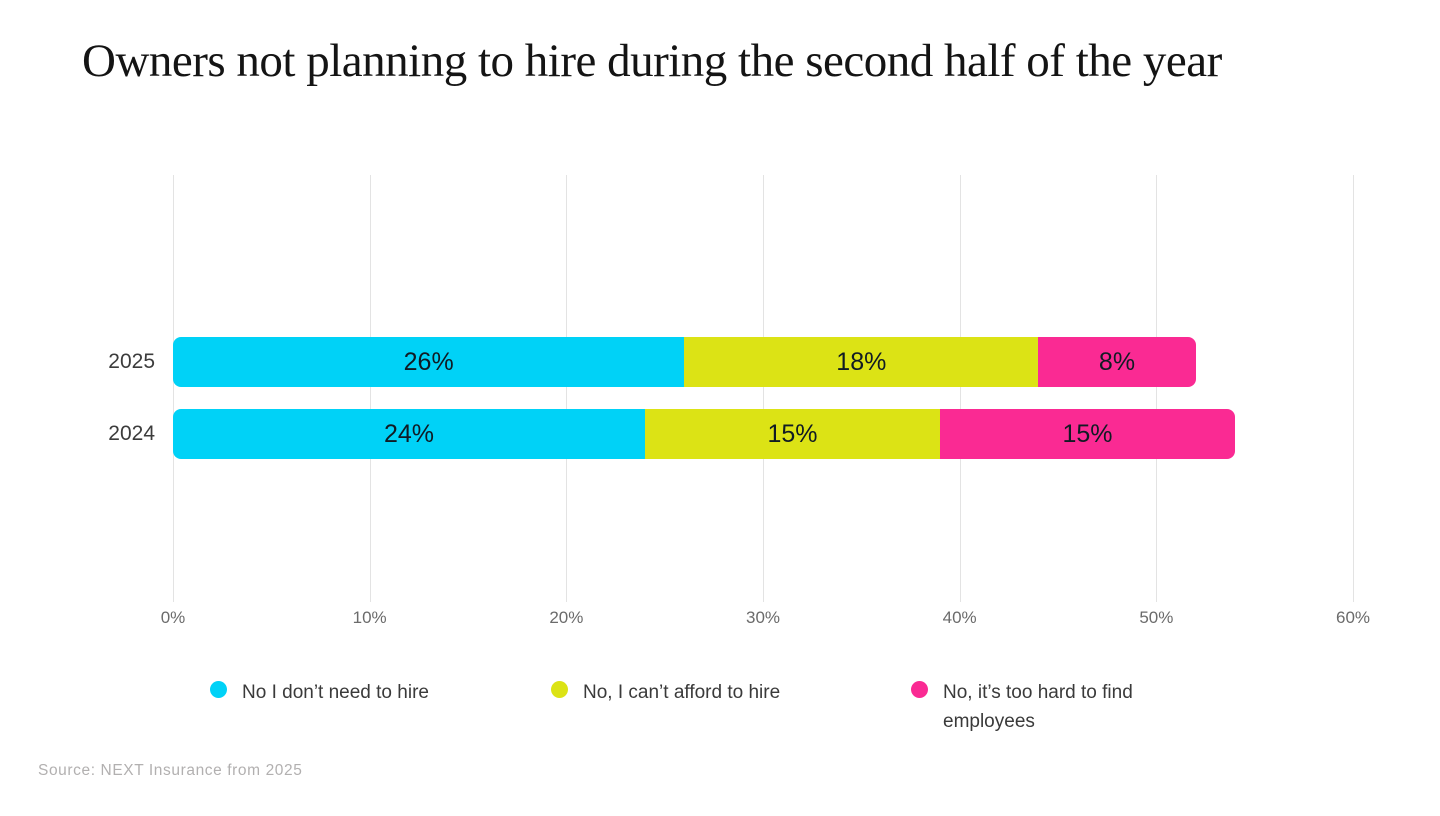 The width and height of the screenshot is (1440, 816). Describe the element at coordinates (919, 689) in the screenshot. I see `legend-dot-magenta-icon` at that location.